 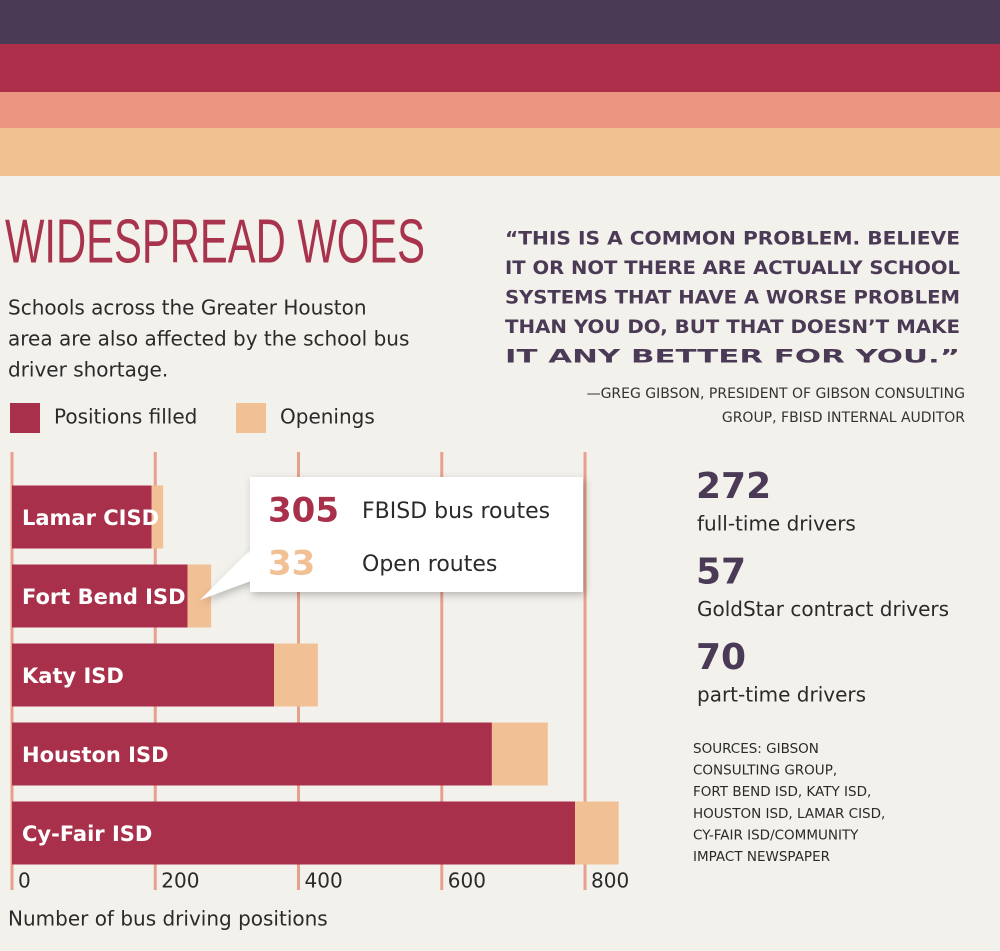 What do you see at coordinates (327, 417) in the screenshot?
I see `legend-label: Openings` at bounding box center [327, 417].